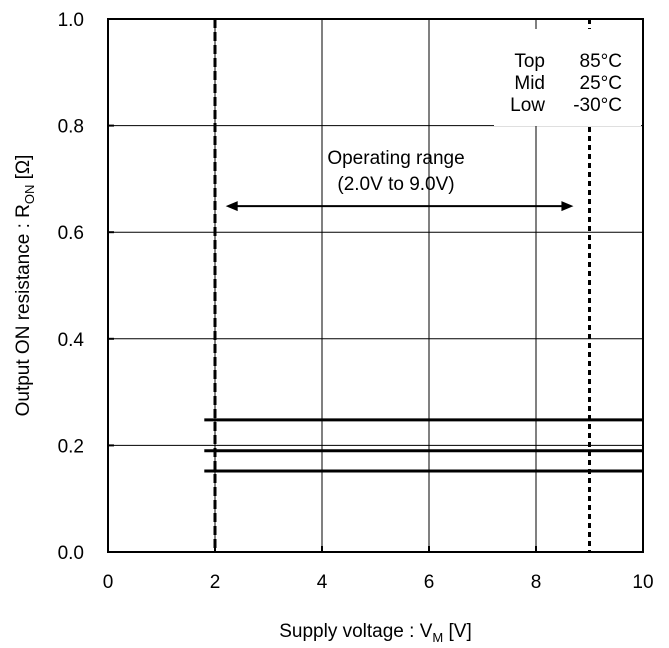 The height and width of the screenshot is (648, 669). What do you see at coordinates (375, 633) in the screenshot?
I see `x-axis-label: Supply voltage : VM [V]` at bounding box center [375, 633].